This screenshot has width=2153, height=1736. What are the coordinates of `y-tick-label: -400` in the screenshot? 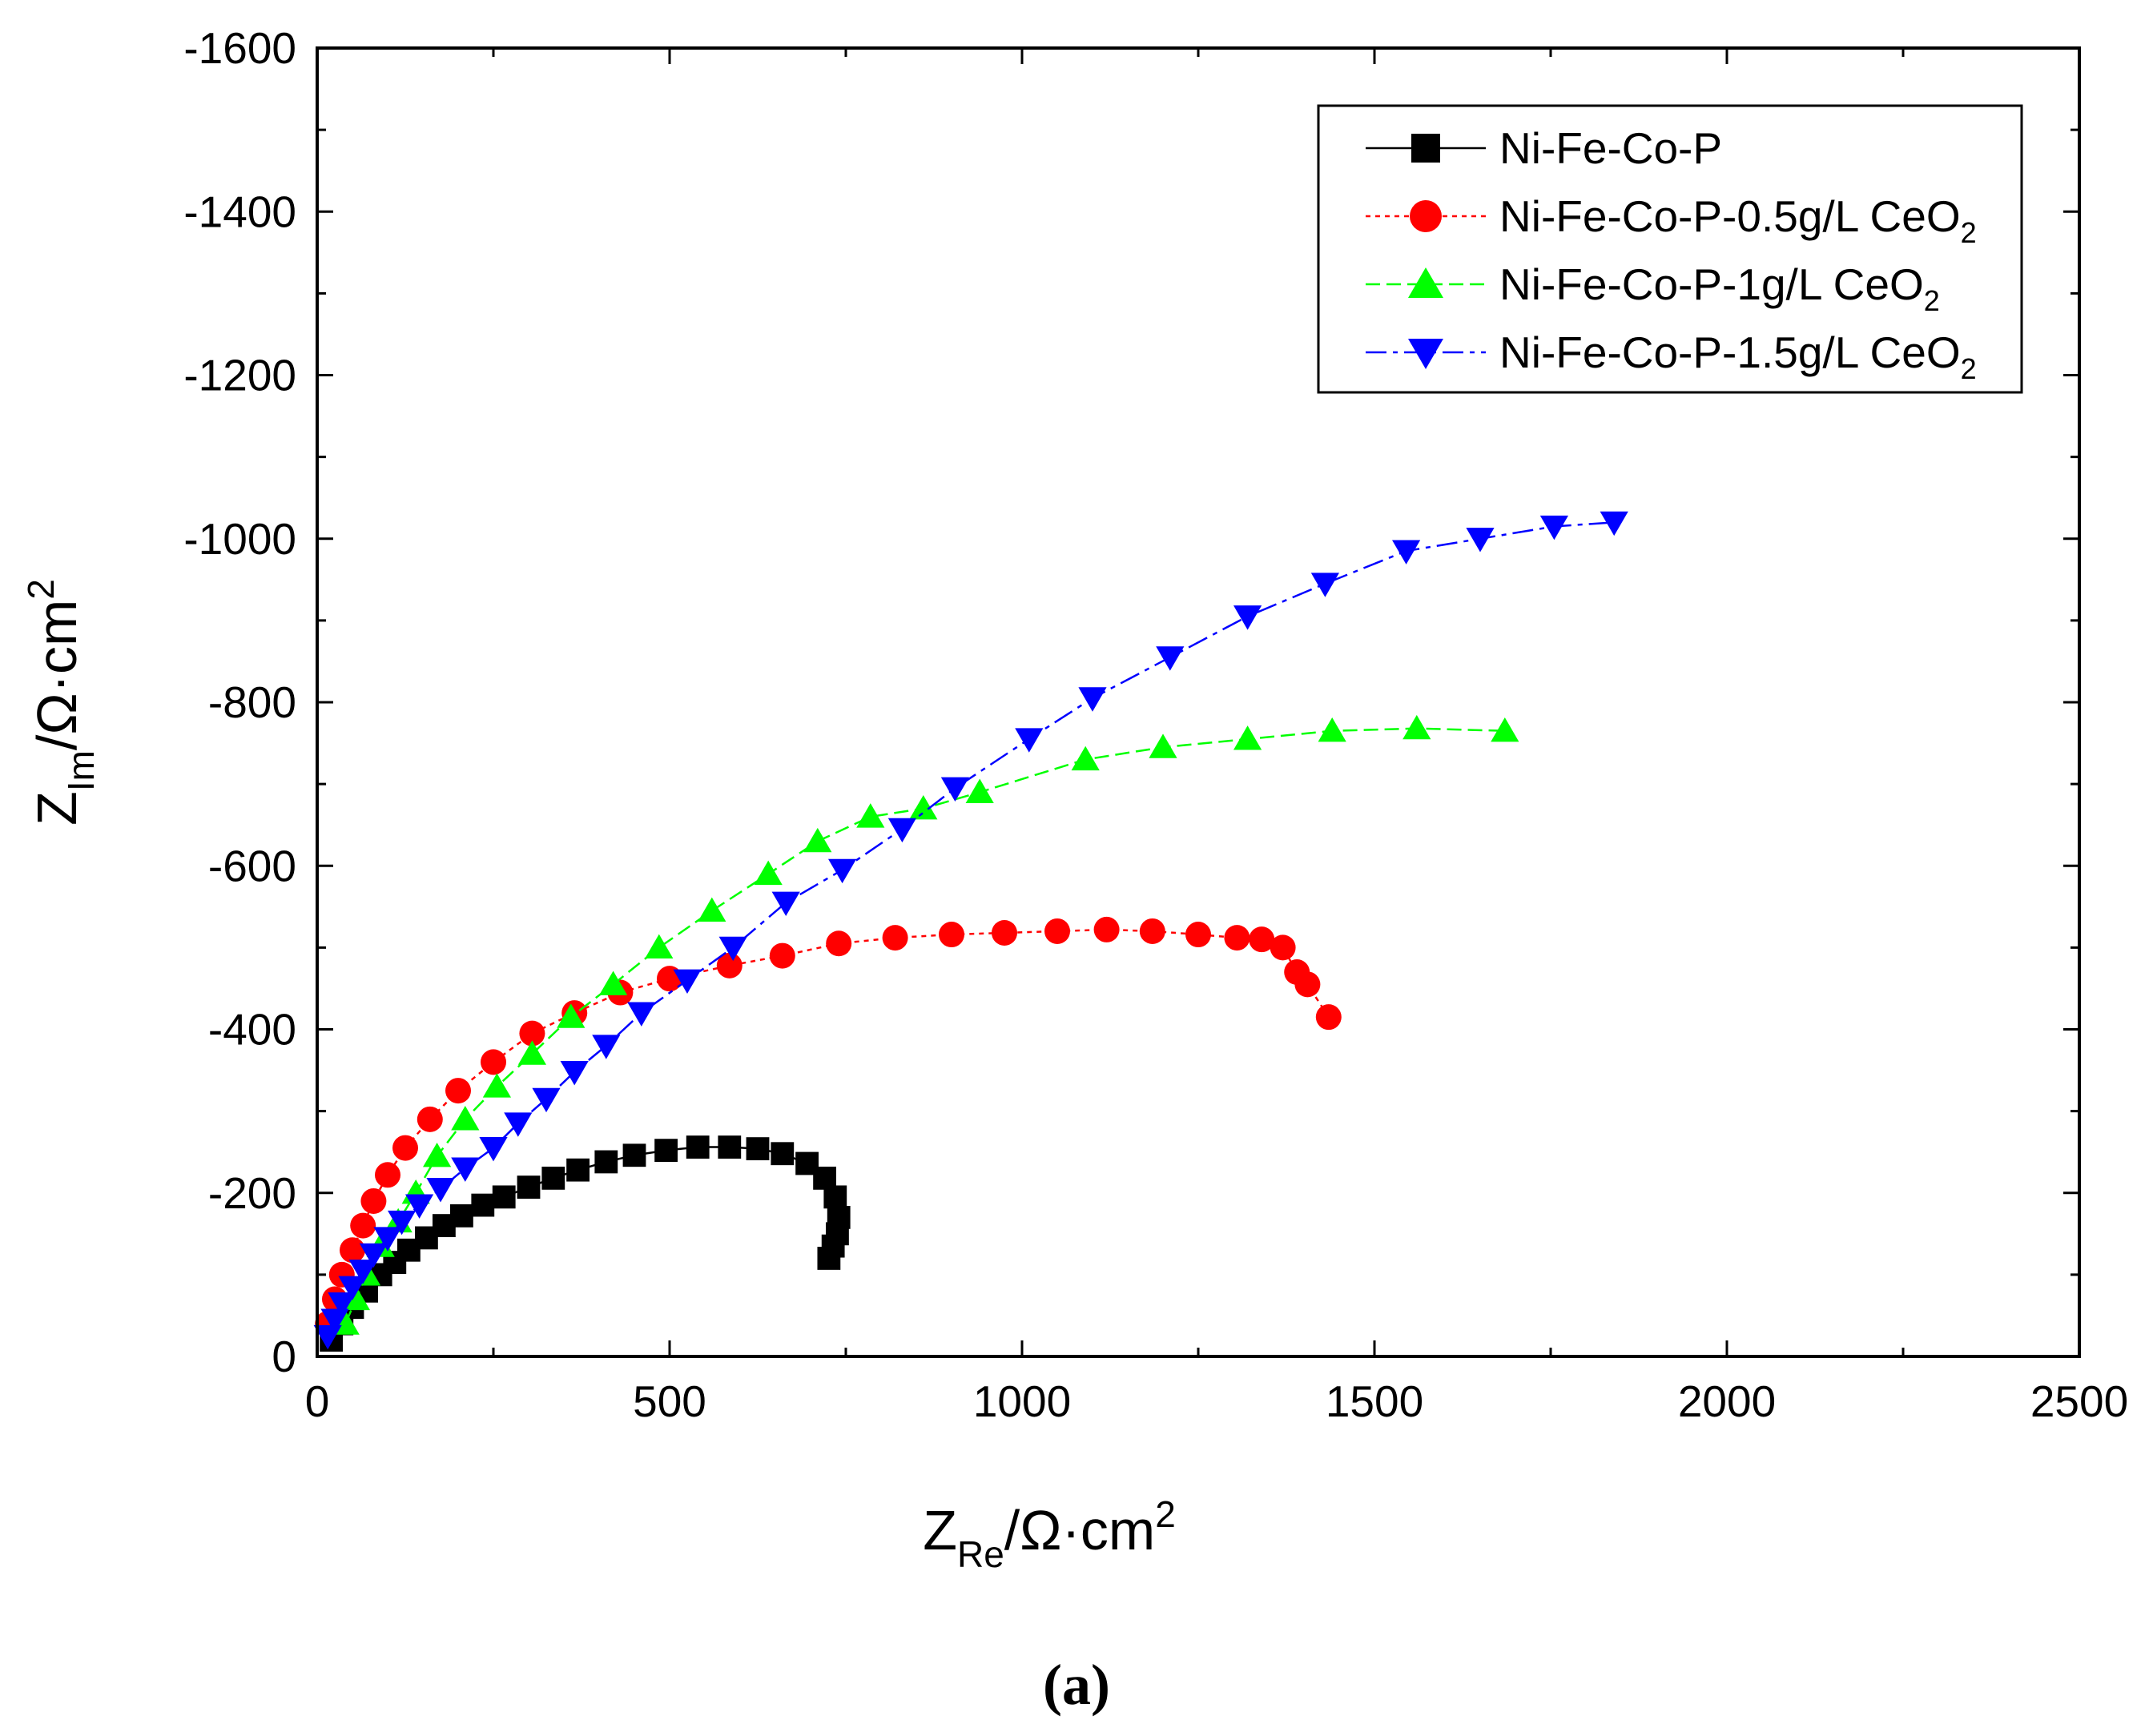 It's located at (252, 1030).